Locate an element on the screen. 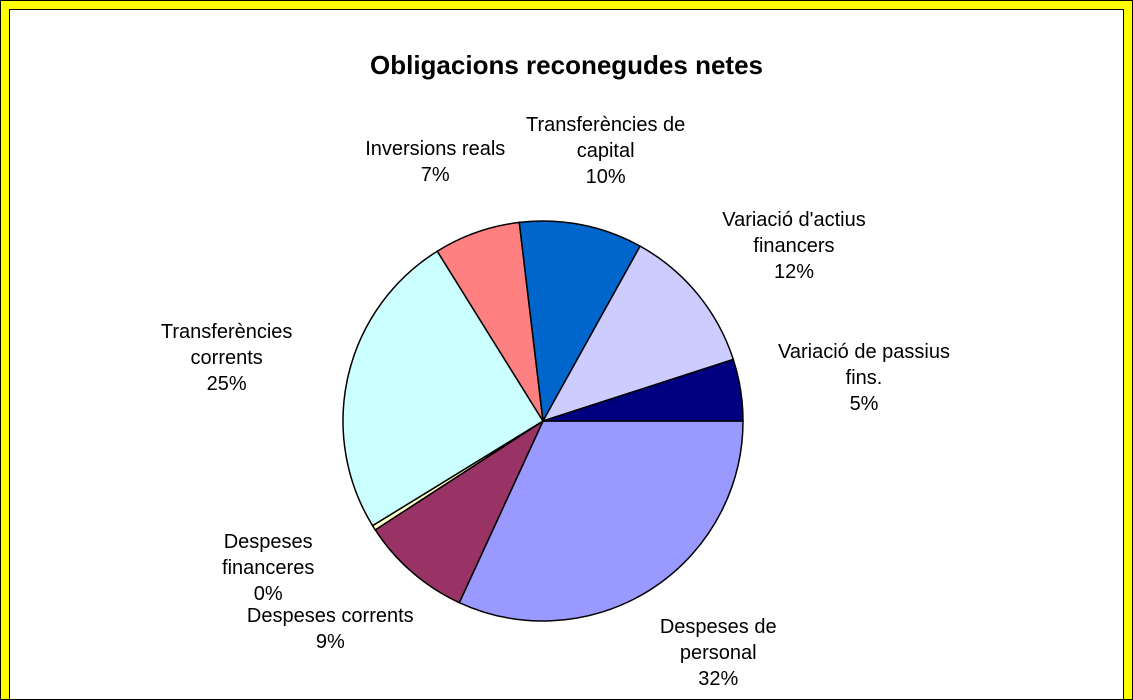 The height and width of the screenshot is (700, 1133). value-label: 32% is located at coordinates (718, 678).